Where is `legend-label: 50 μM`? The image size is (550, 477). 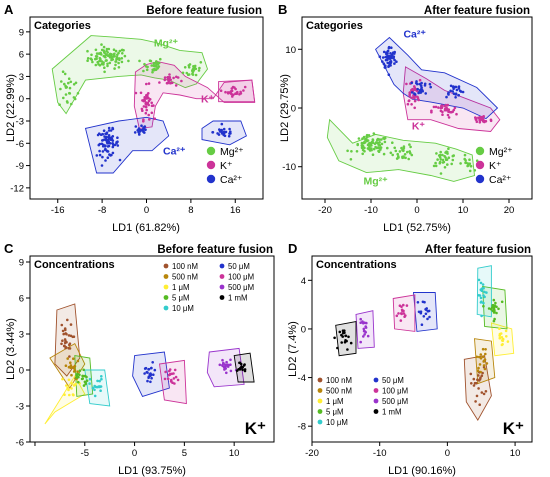 legend-label: 50 μM is located at coordinates (393, 380).